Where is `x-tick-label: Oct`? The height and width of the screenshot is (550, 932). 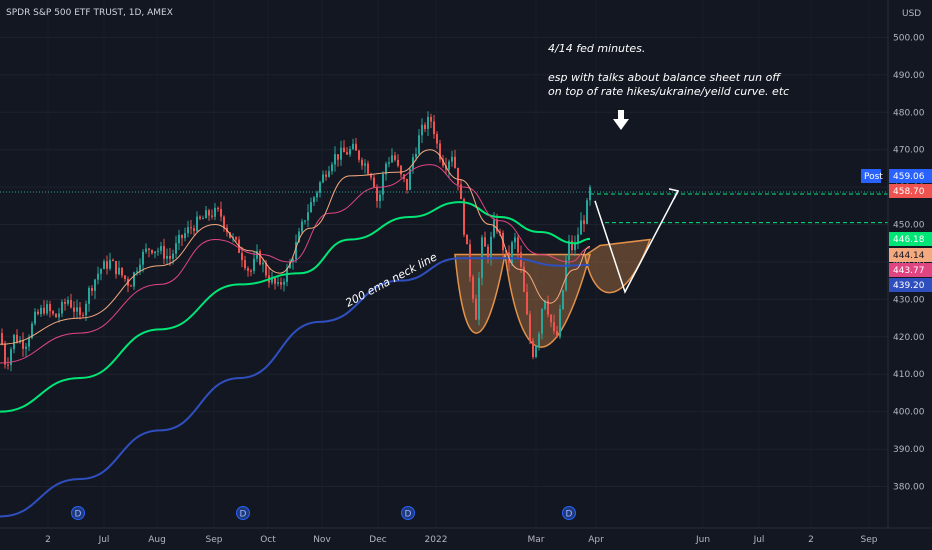
x-tick-label: Oct is located at coordinates (268, 540).